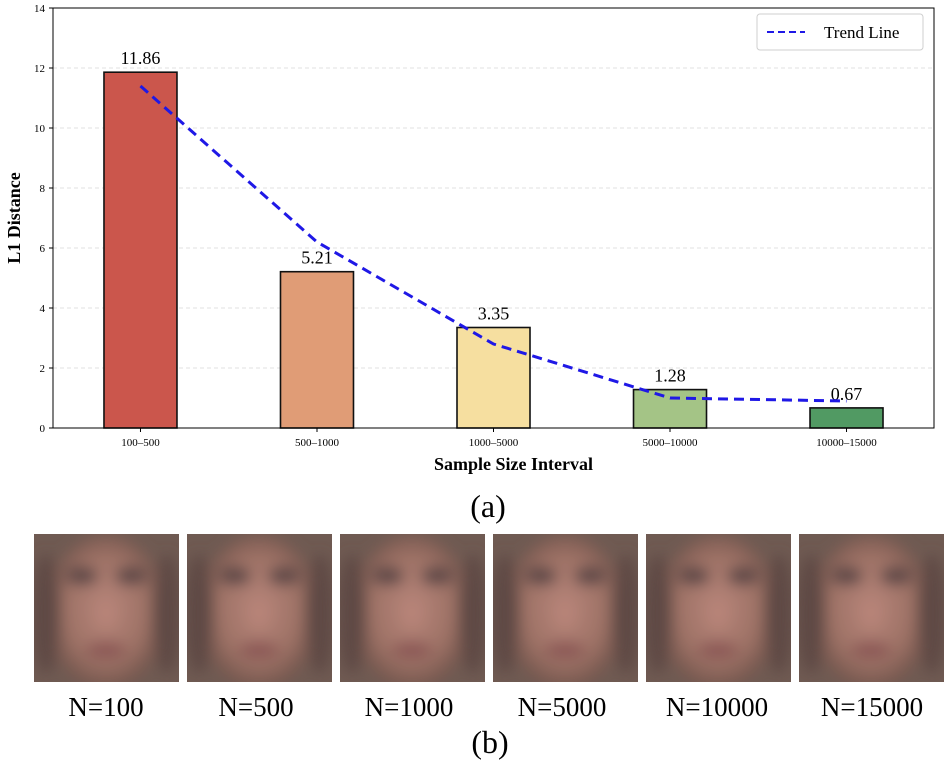 Image resolution: width=948 pixels, height=768 pixels. I want to click on face-label-2: N=500, so click(256, 707).